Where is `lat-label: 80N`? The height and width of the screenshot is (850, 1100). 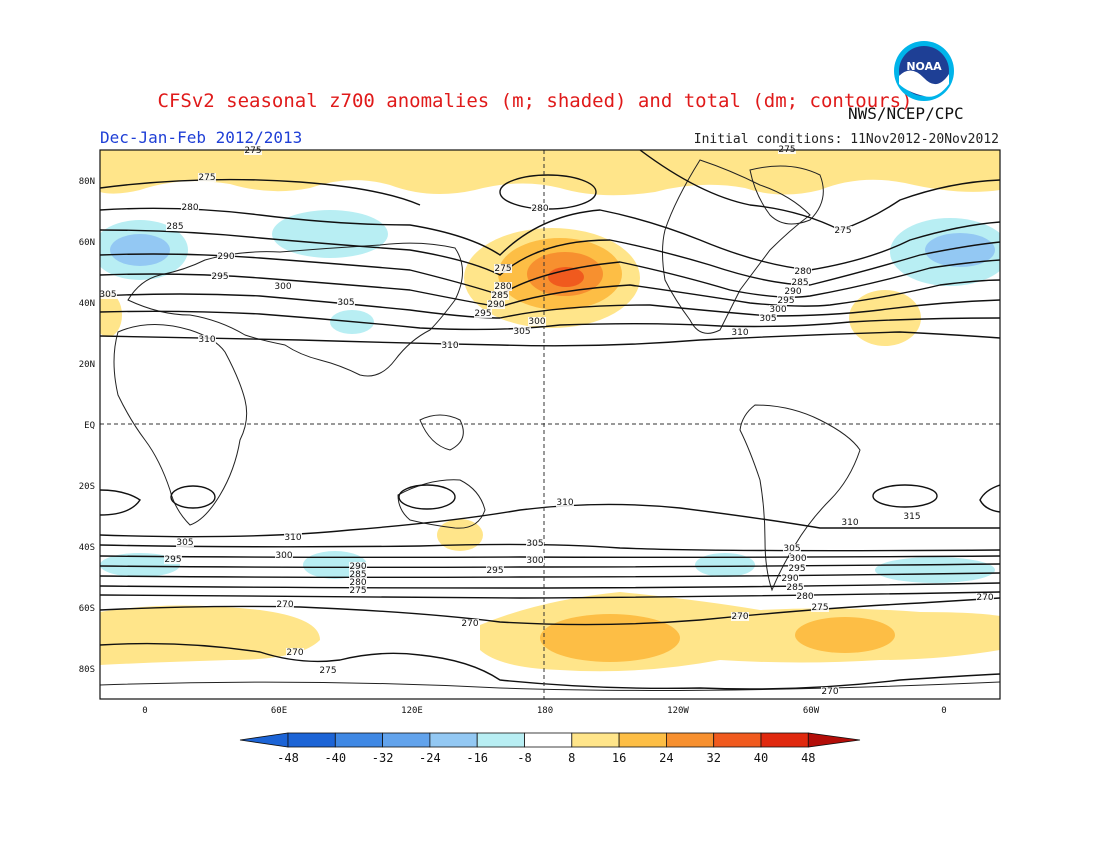 lat-label: 80N is located at coordinates (87, 182).